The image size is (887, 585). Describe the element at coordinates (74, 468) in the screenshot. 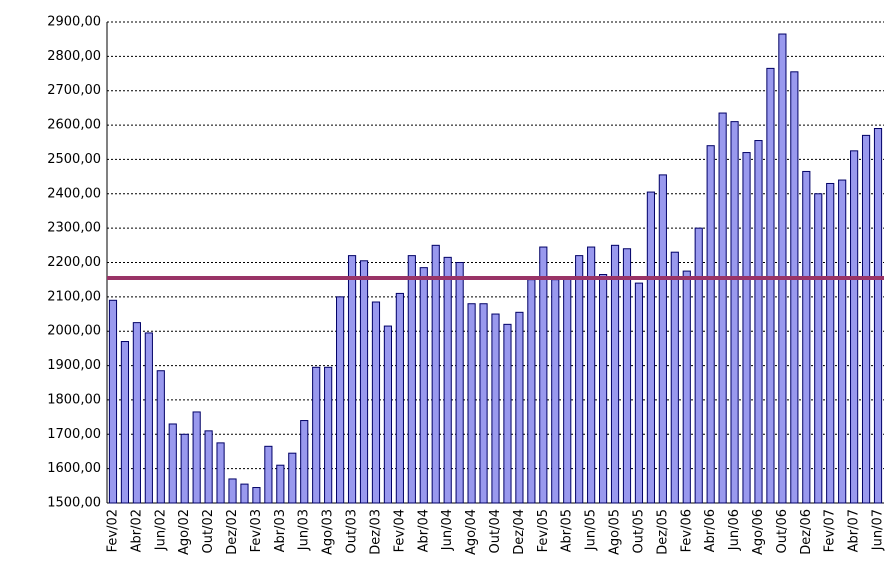

I see `y-tick-label: 1600,00` at that location.